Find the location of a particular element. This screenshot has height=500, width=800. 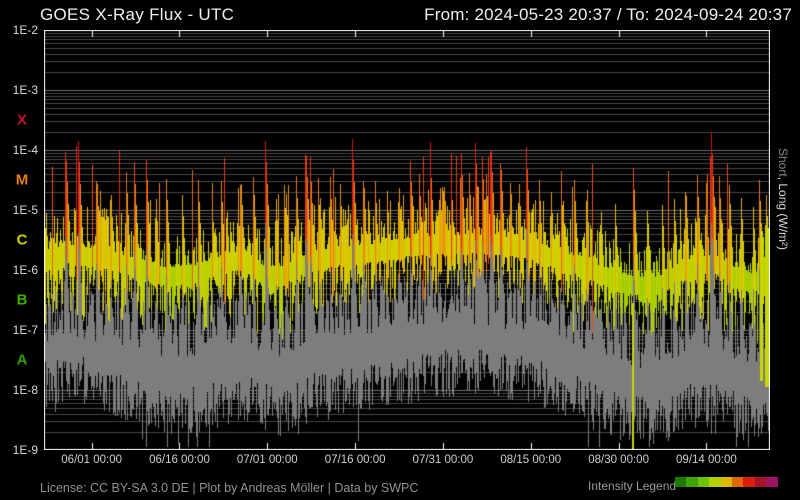

flare-class-label-a: A is located at coordinates (22, 360).